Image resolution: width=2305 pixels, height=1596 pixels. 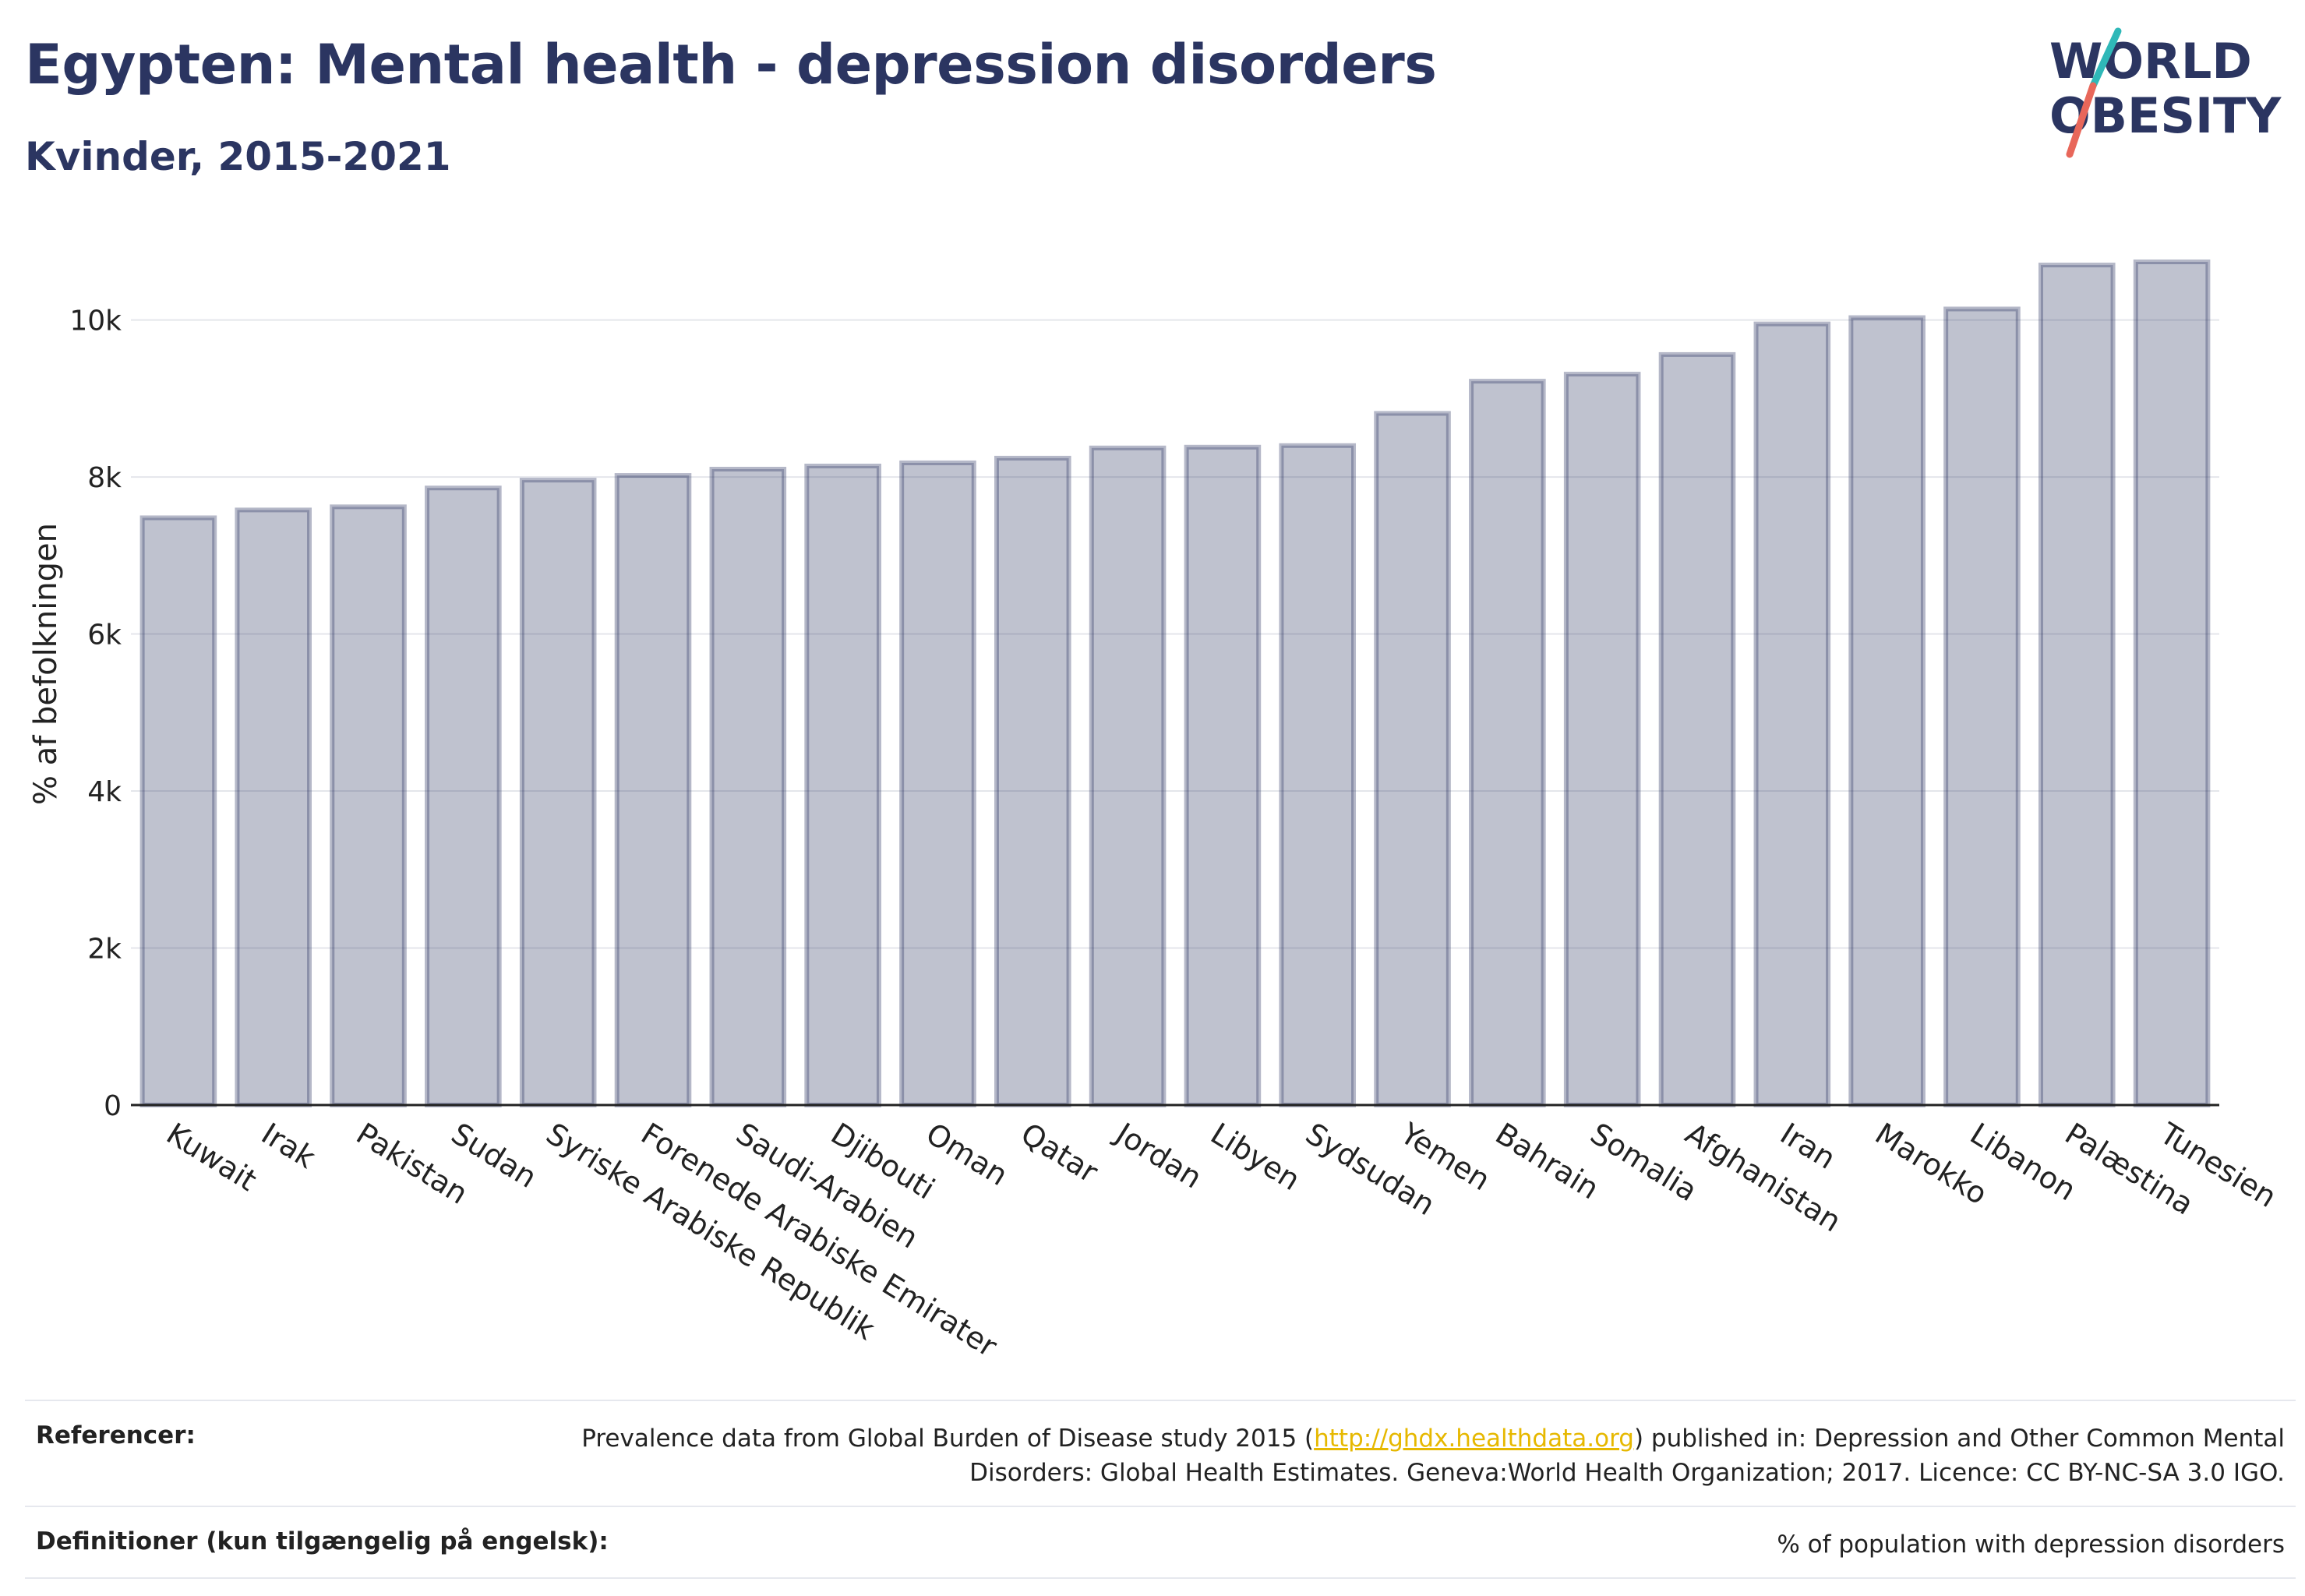 I want to click on x-category-label: Qatar, so click(x=1059, y=1152).